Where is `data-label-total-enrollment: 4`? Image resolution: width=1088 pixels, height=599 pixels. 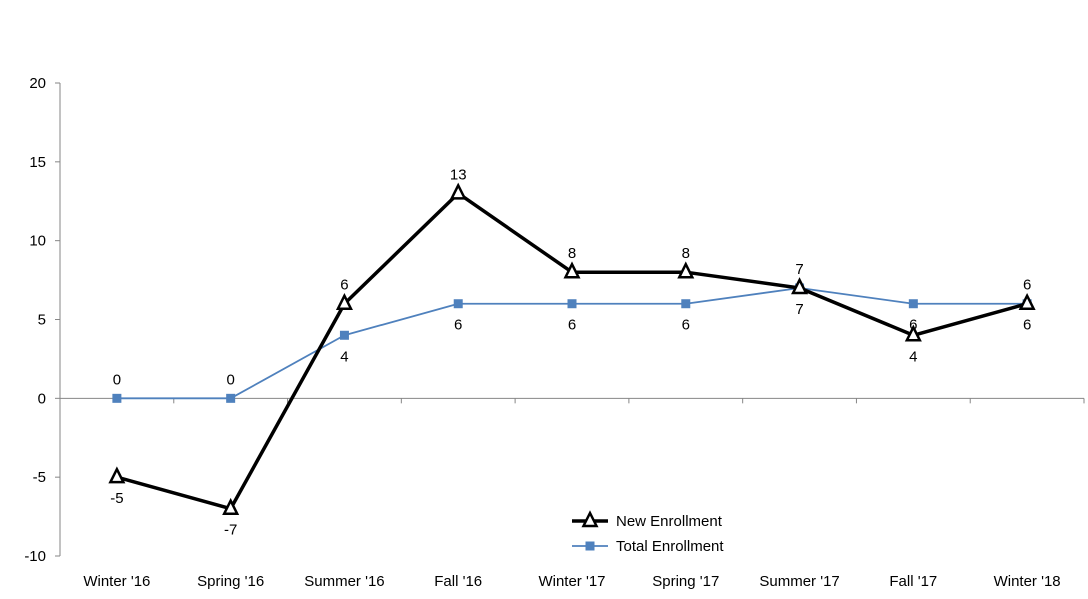
data-label-total-enrollment: 4 is located at coordinates (344, 356).